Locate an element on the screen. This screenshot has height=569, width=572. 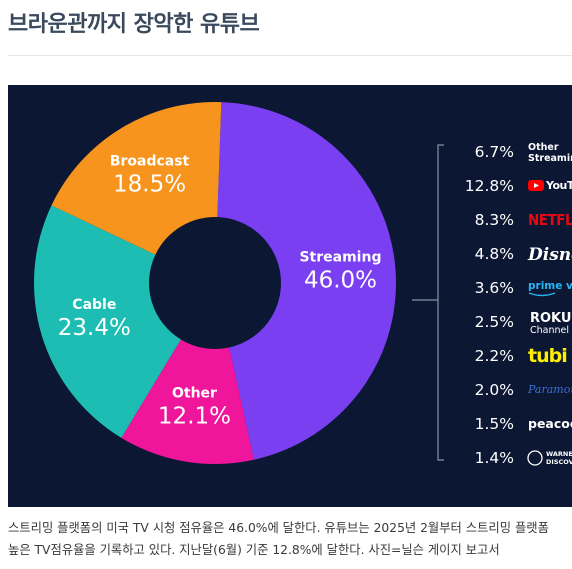
logo-text-netflix: NETFLIX is located at coordinates (550, 220).